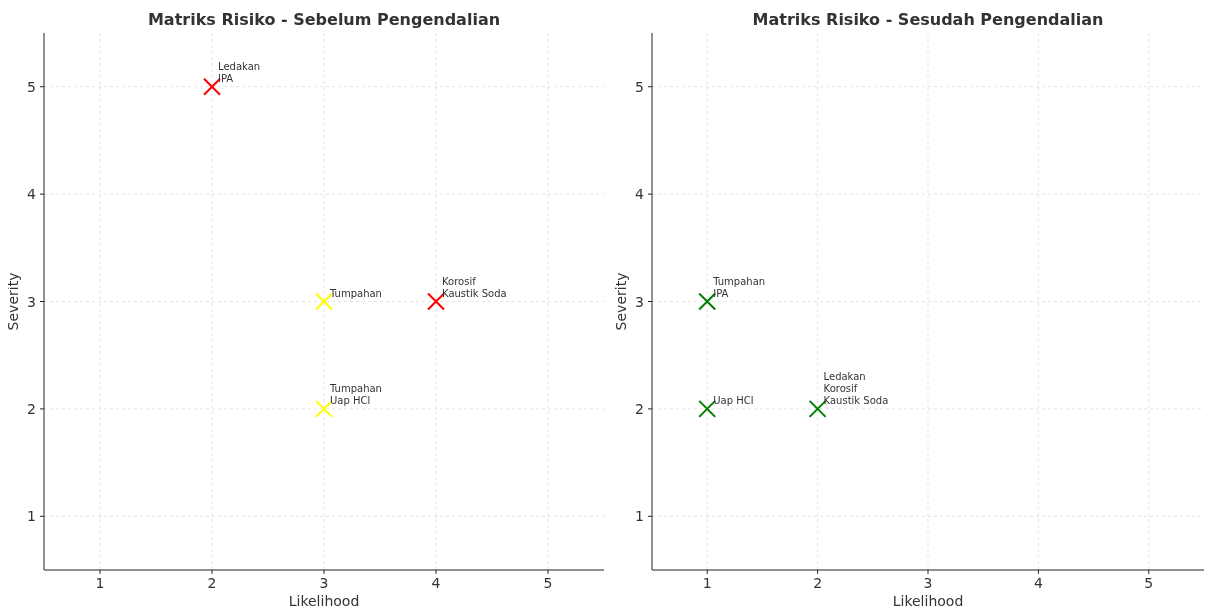 The image size is (1216, 610). I want to click on chart-title: Matriks Risiko - Sebelum Pengendalian, so click(324, 19).